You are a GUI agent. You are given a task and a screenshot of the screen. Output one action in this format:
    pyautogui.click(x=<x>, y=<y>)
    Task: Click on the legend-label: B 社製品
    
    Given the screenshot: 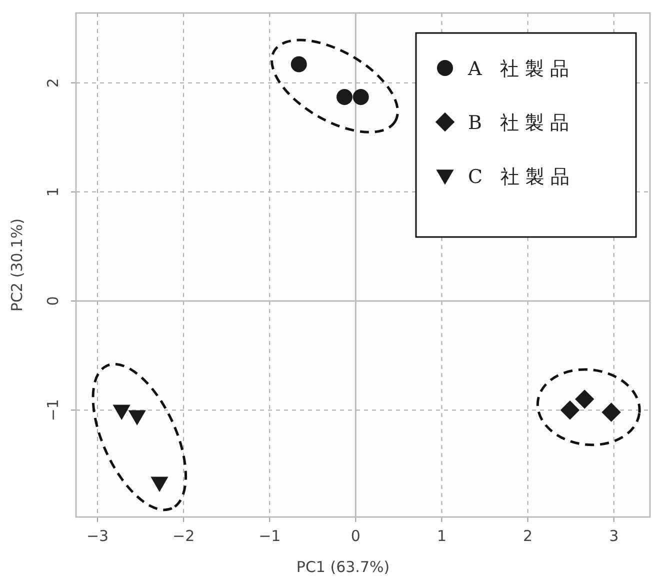 What is the action you would take?
    pyautogui.click(x=522, y=123)
    